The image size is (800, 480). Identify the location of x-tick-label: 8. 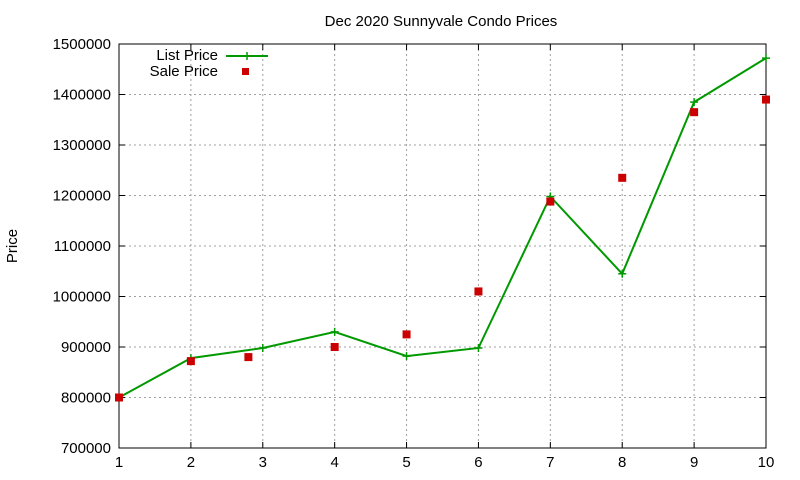
(622, 462).